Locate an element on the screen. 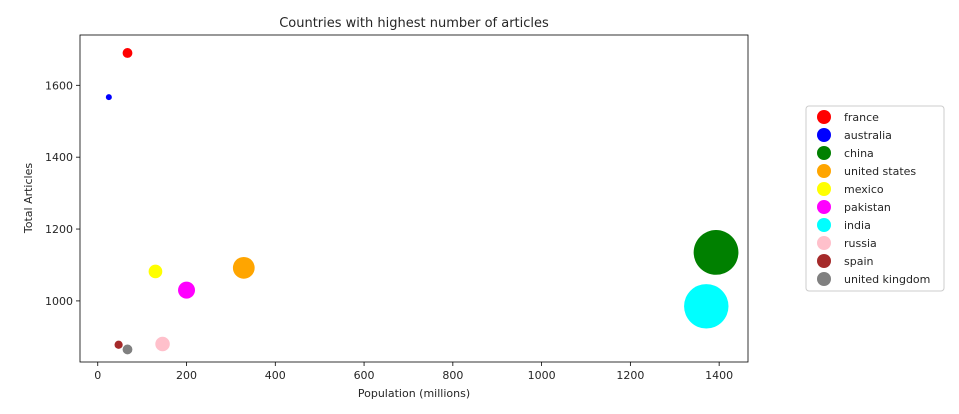 This screenshot has height=414, width=959. data-point-spain is located at coordinates (118, 344).